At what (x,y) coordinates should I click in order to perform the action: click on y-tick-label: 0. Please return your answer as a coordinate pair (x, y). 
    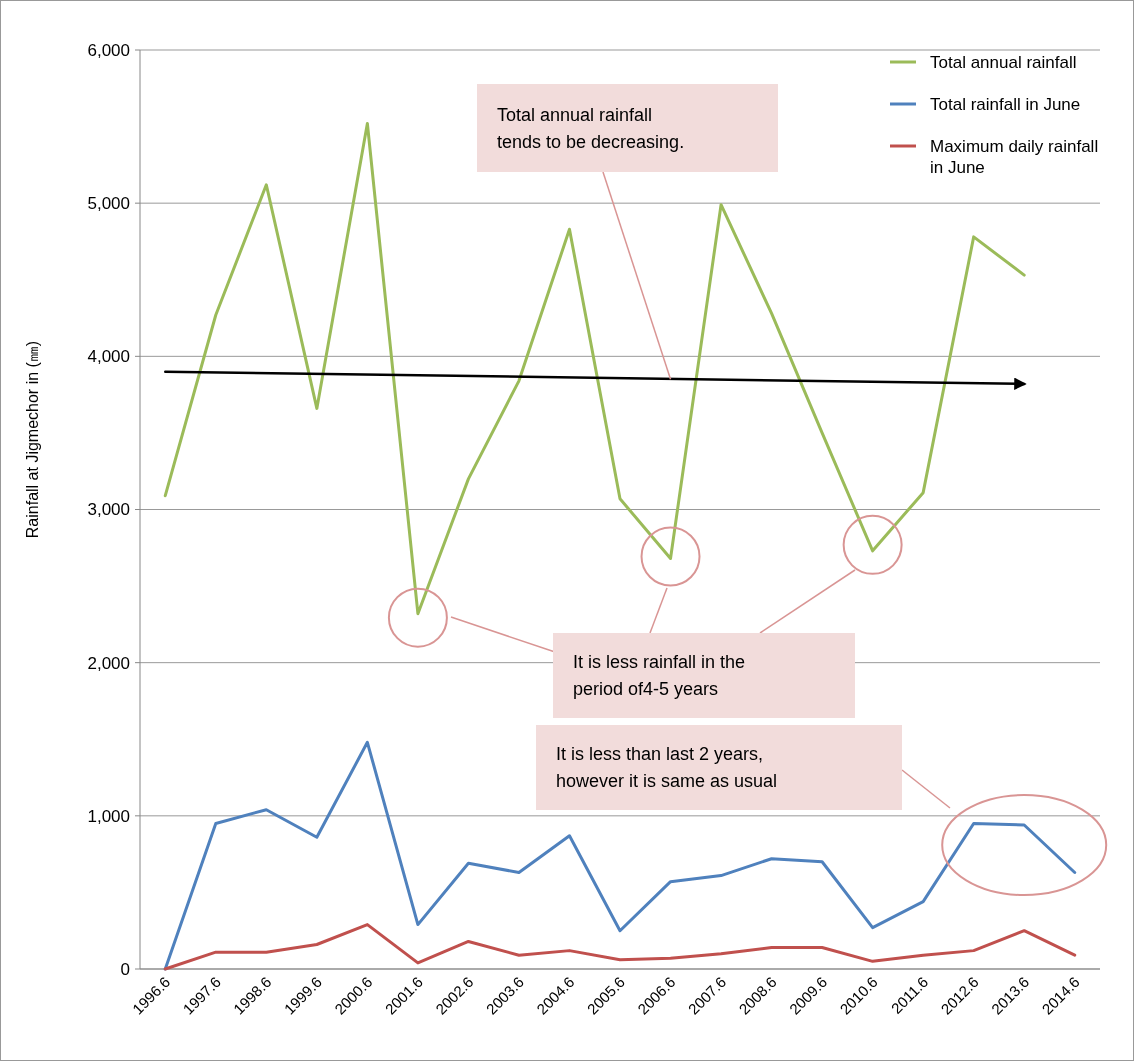
    Looking at the image, I should click on (125, 969).